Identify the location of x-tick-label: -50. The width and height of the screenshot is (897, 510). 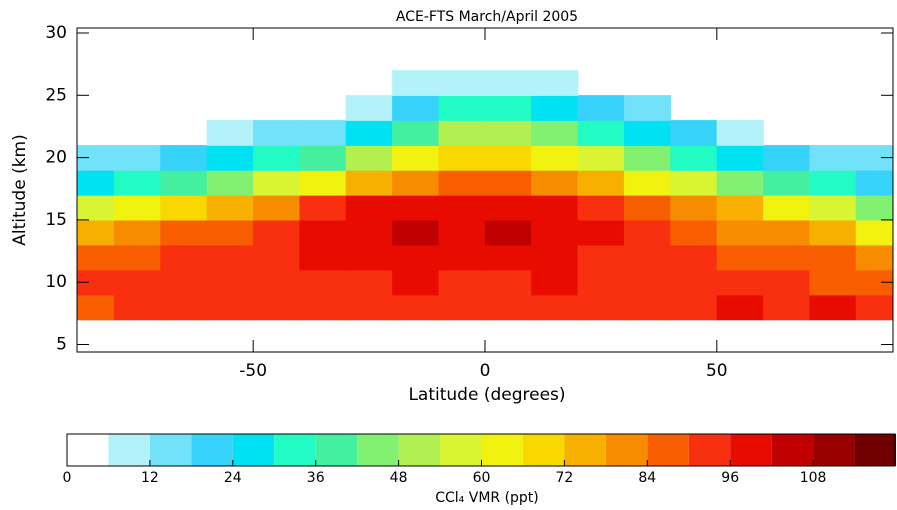
(253, 371).